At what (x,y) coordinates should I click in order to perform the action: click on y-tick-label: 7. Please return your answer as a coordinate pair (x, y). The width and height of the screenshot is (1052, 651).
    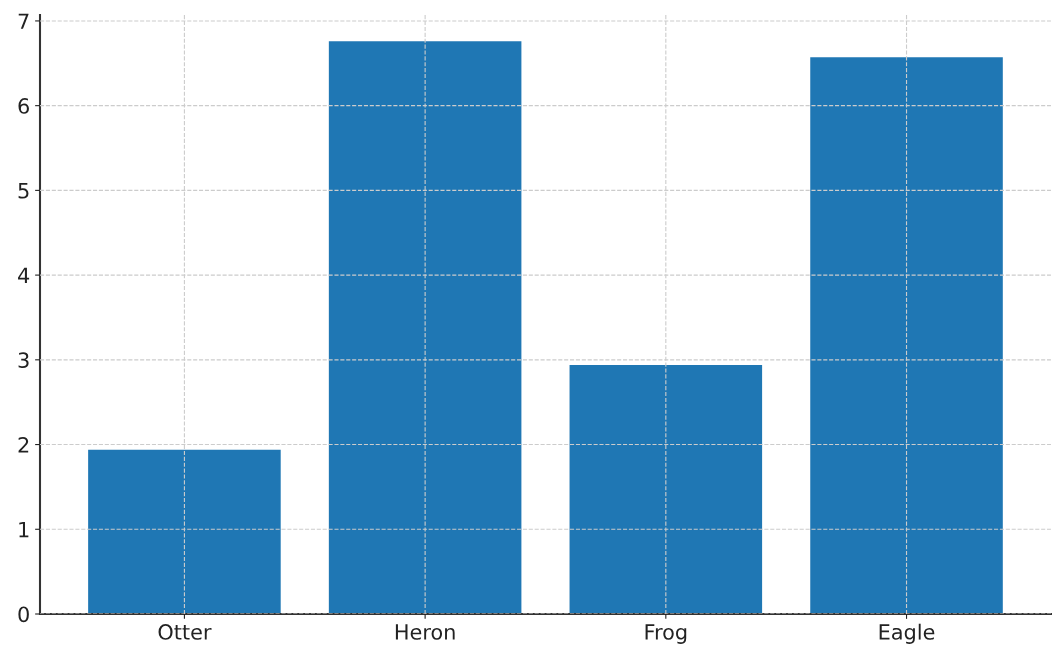
    Looking at the image, I should click on (23, 21).